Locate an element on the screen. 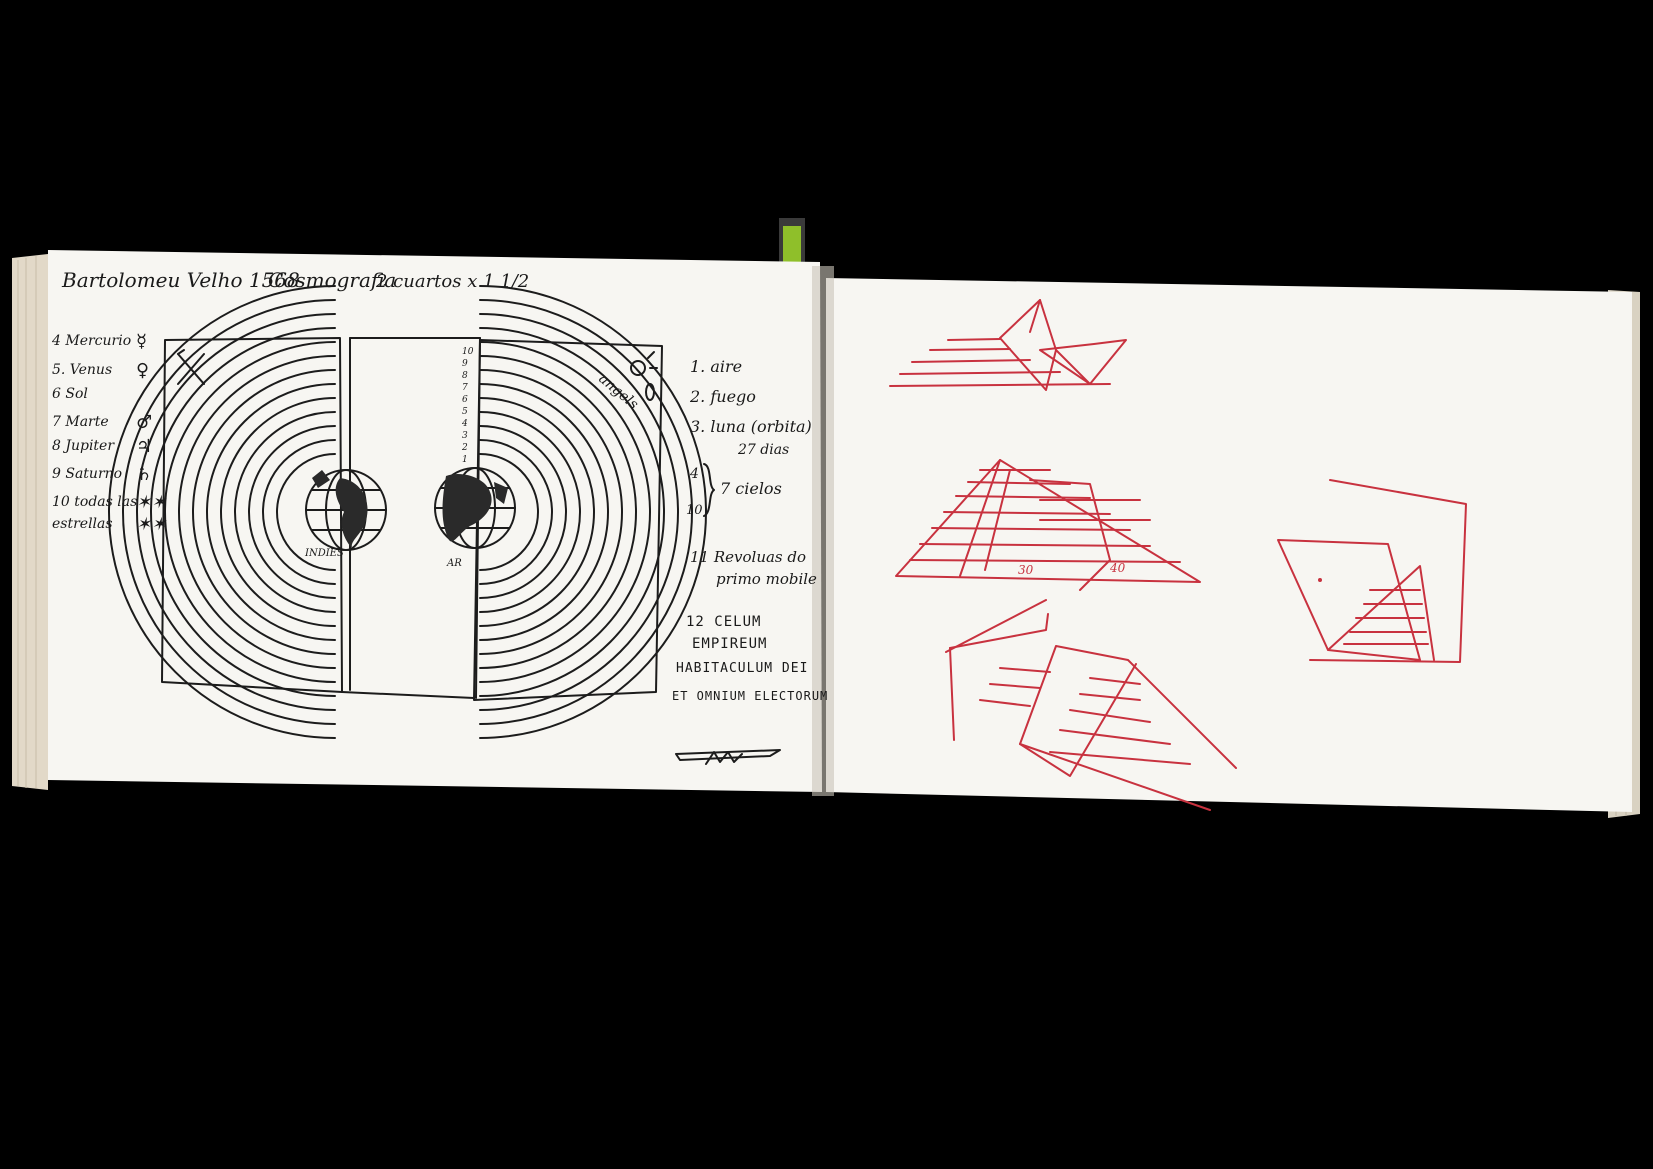 This screenshot has width=1653, height=1169. sphere-item-11b: primo mobile is located at coordinates (766, 579).